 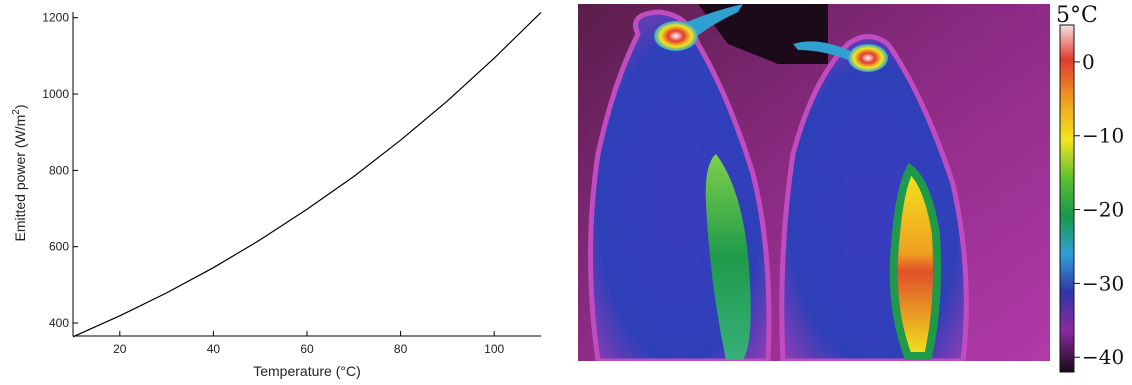 I want to click on x-tick-label: 40, so click(x=214, y=349).